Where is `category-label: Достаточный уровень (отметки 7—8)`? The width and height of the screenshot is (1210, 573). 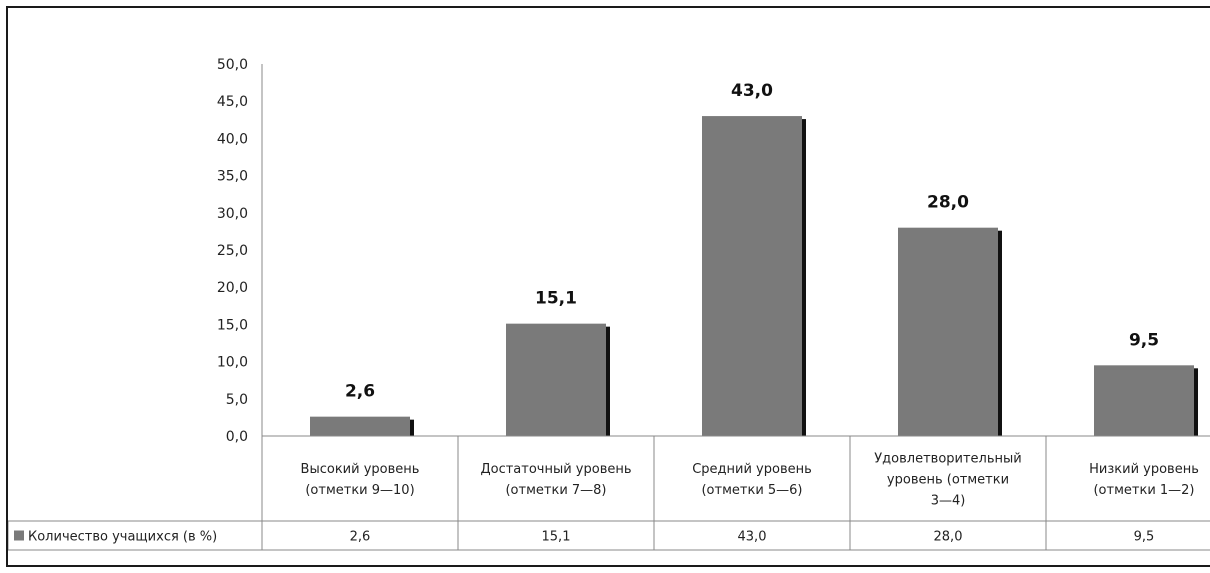
category-label: Достаточный уровень (отметки 7—8) is located at coordinates (555, 480).